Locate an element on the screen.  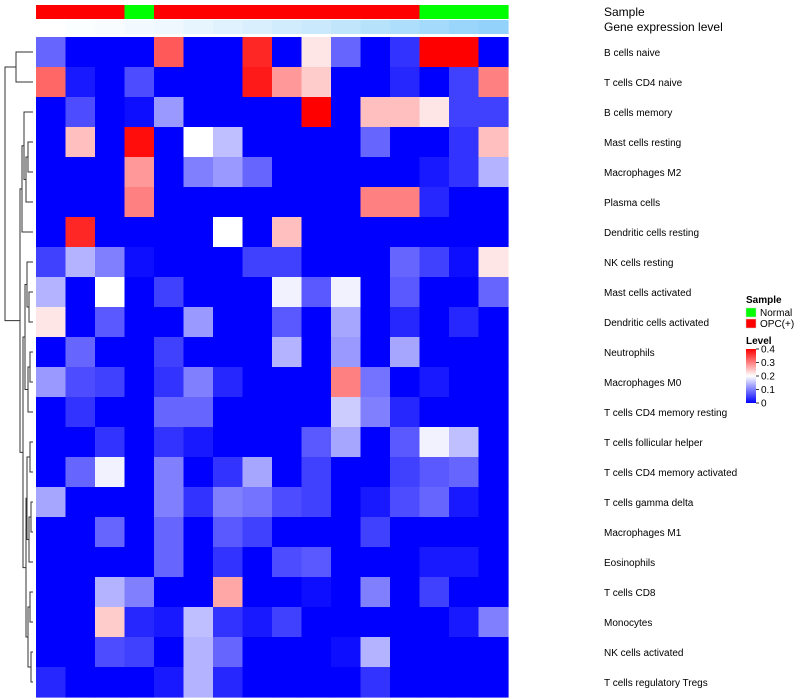
legend-level-tick-label: 0.4 is located at coordinates (768, 350).